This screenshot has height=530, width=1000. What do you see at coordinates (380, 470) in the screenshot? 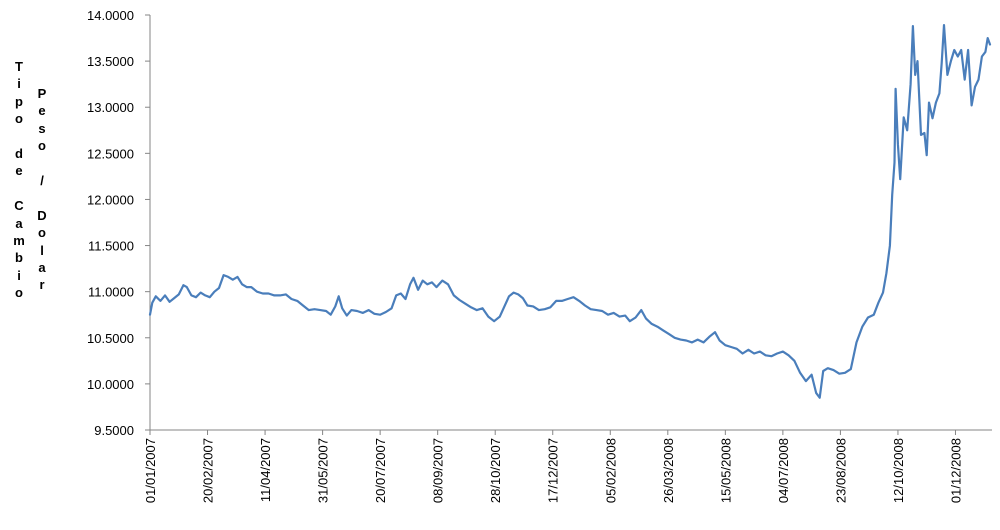
I see `x-tick-label: 20/07/2007` at bounding box center [380, 470].